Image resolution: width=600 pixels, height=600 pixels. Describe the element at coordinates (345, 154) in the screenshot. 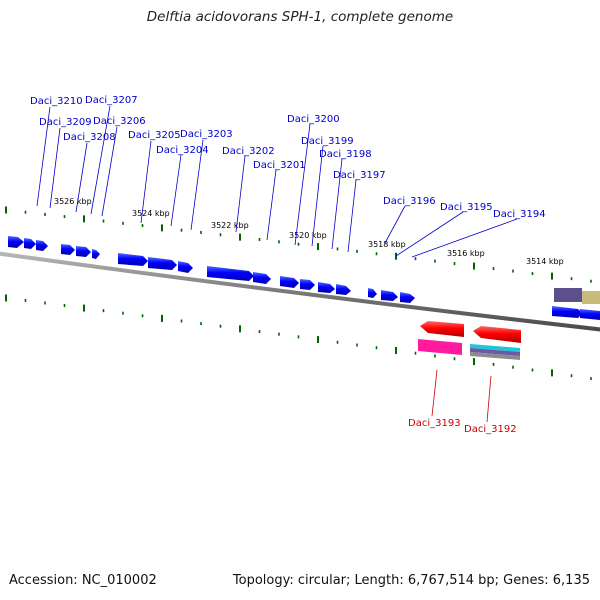

I see `gene-label: Daci_3198` at that location.